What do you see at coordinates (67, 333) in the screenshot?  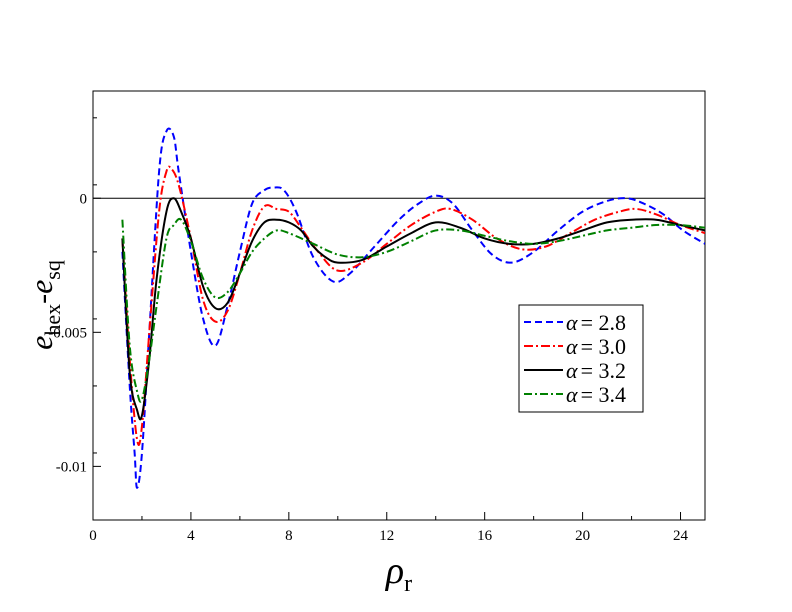 I see `y-tick-label: -0.005` at bounding box center [67, 333].